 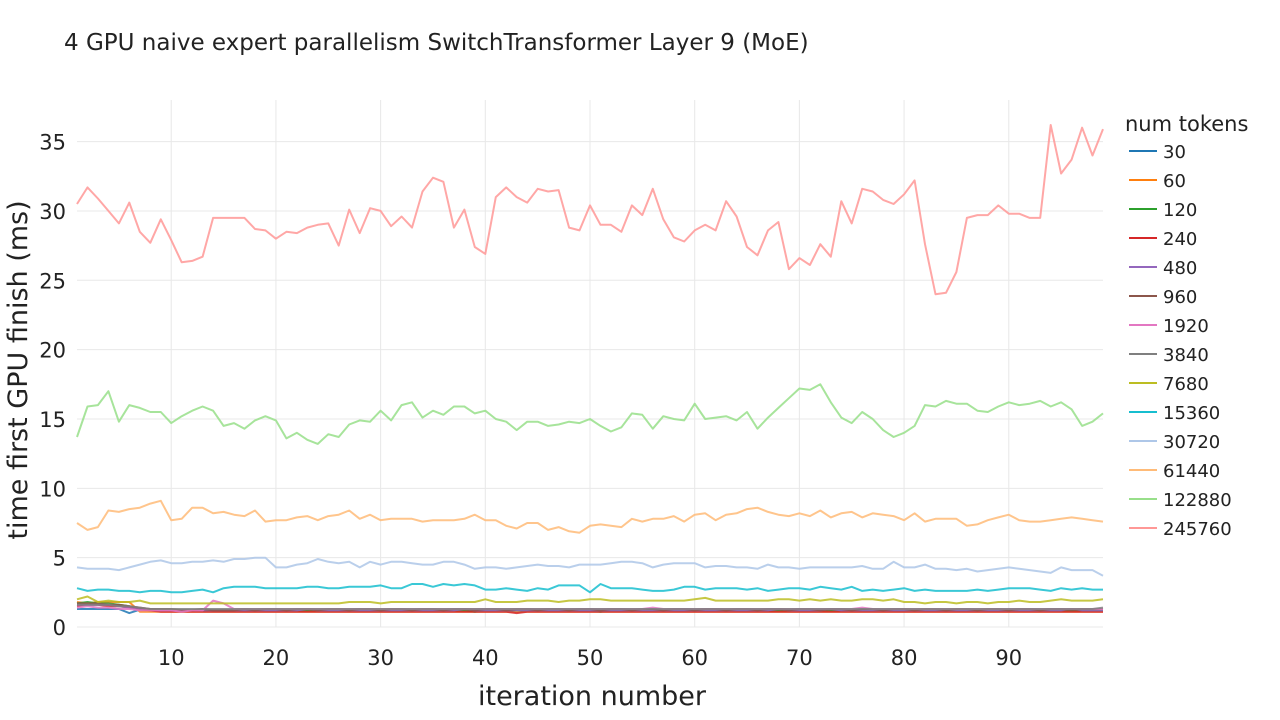 What do you see at coordinates (1186, 124) in the screenshot?
I see `legend-title: num tokens` at bounding box center [1186, 124].